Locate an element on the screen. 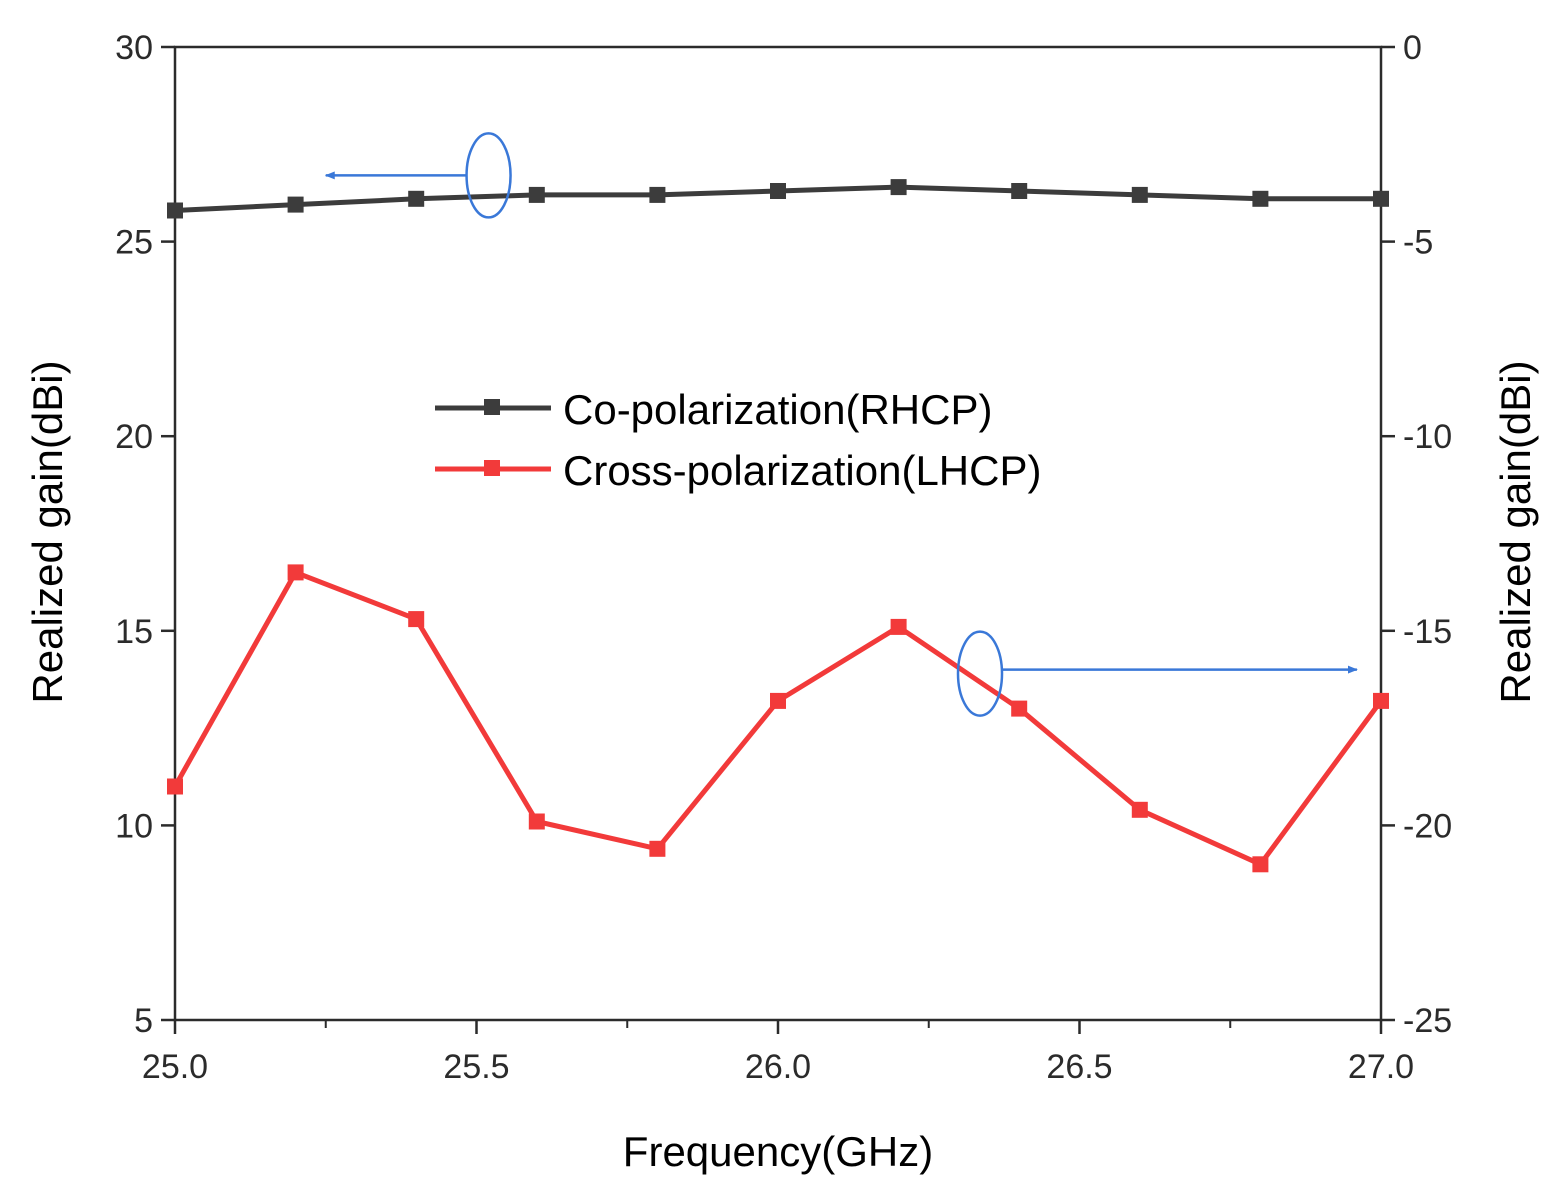  y-left-tick-label: 30 is located at coordinates (134, 48).